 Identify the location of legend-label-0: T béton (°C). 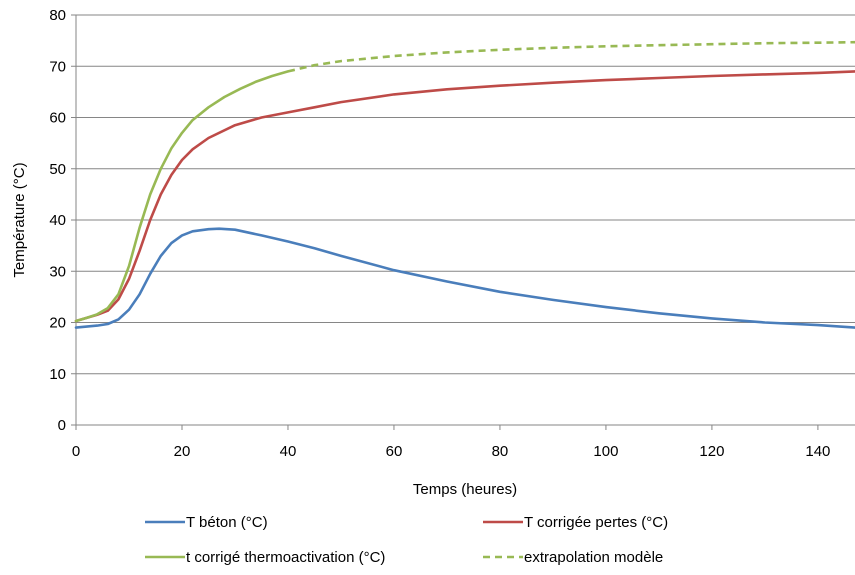
(227, 522).